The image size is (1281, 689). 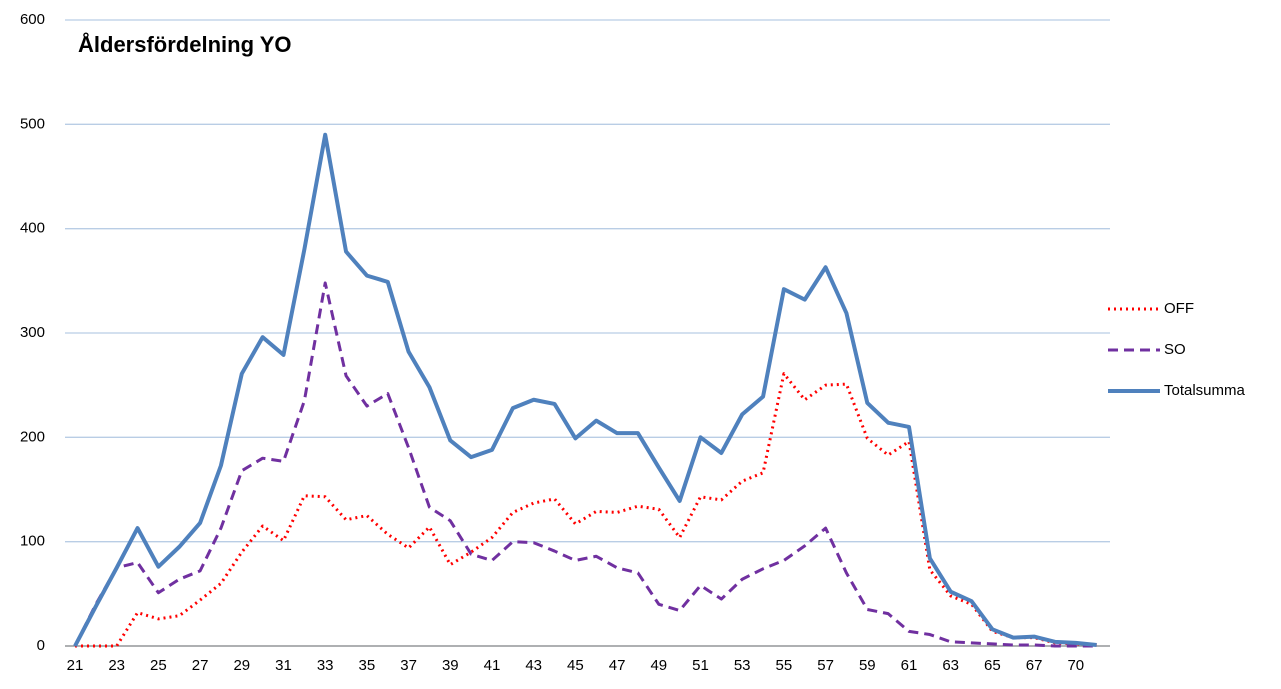 I want to click on x-tick-label: 31, so click(x=283, y=665).